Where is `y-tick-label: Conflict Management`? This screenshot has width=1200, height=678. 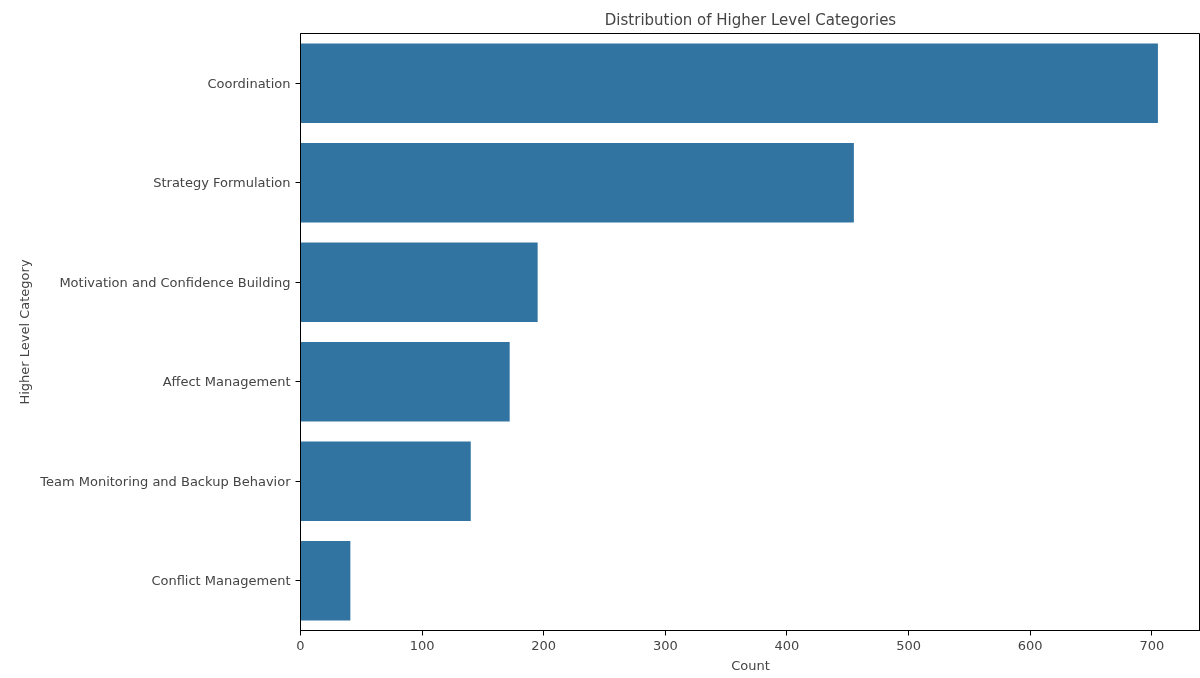 y-tick-label: Conflict Management is located at coordinates (221, 581).